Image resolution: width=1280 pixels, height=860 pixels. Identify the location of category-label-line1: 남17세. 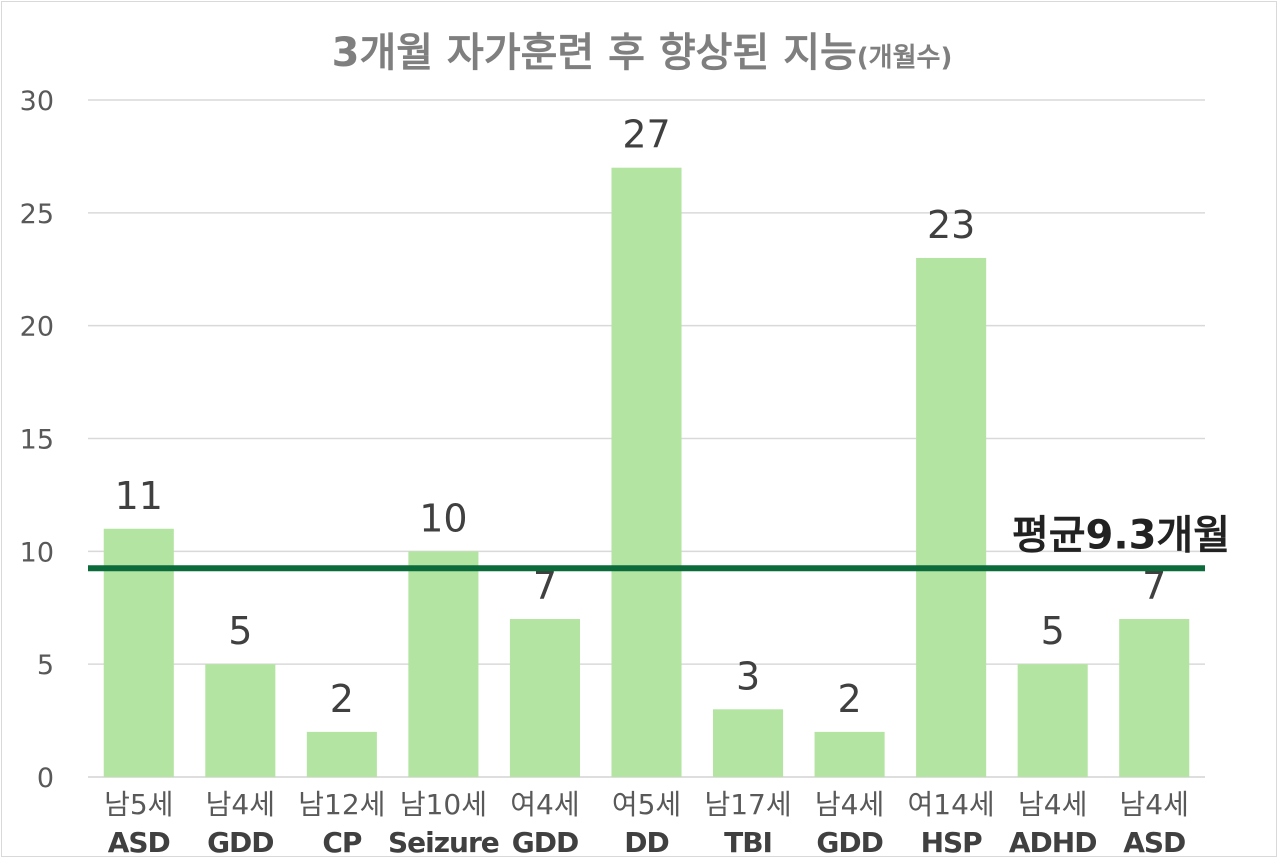
(747, 804).